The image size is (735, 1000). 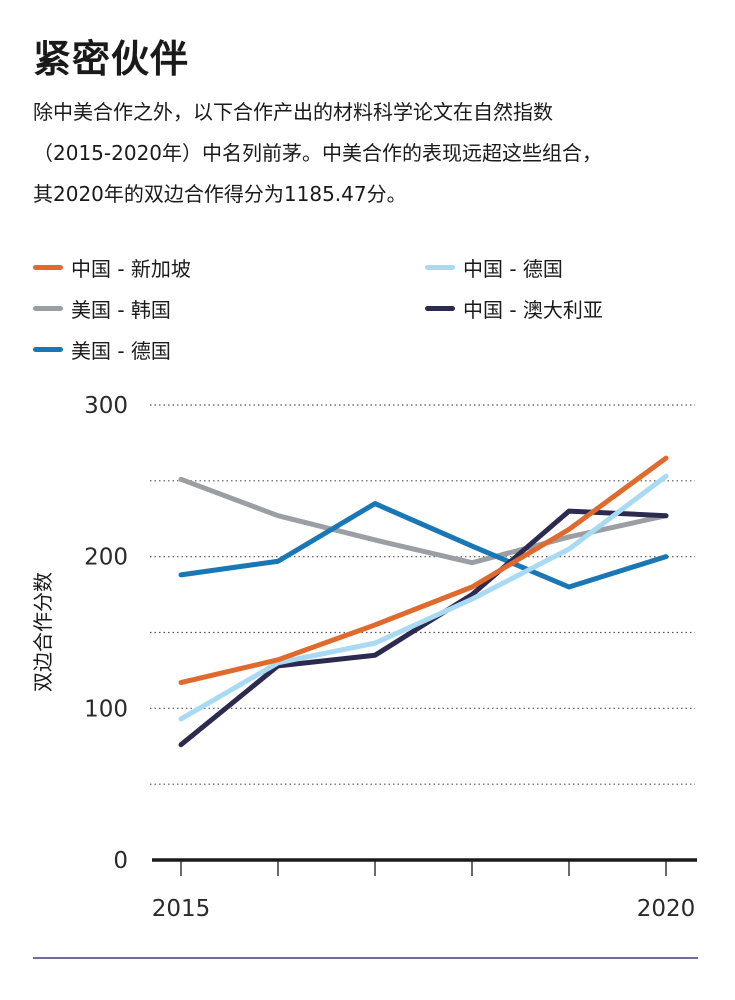 What do you see at coordinates (365, 958) in the screenshot?
I see `bottom-divider` at bounding box center [365, 958].